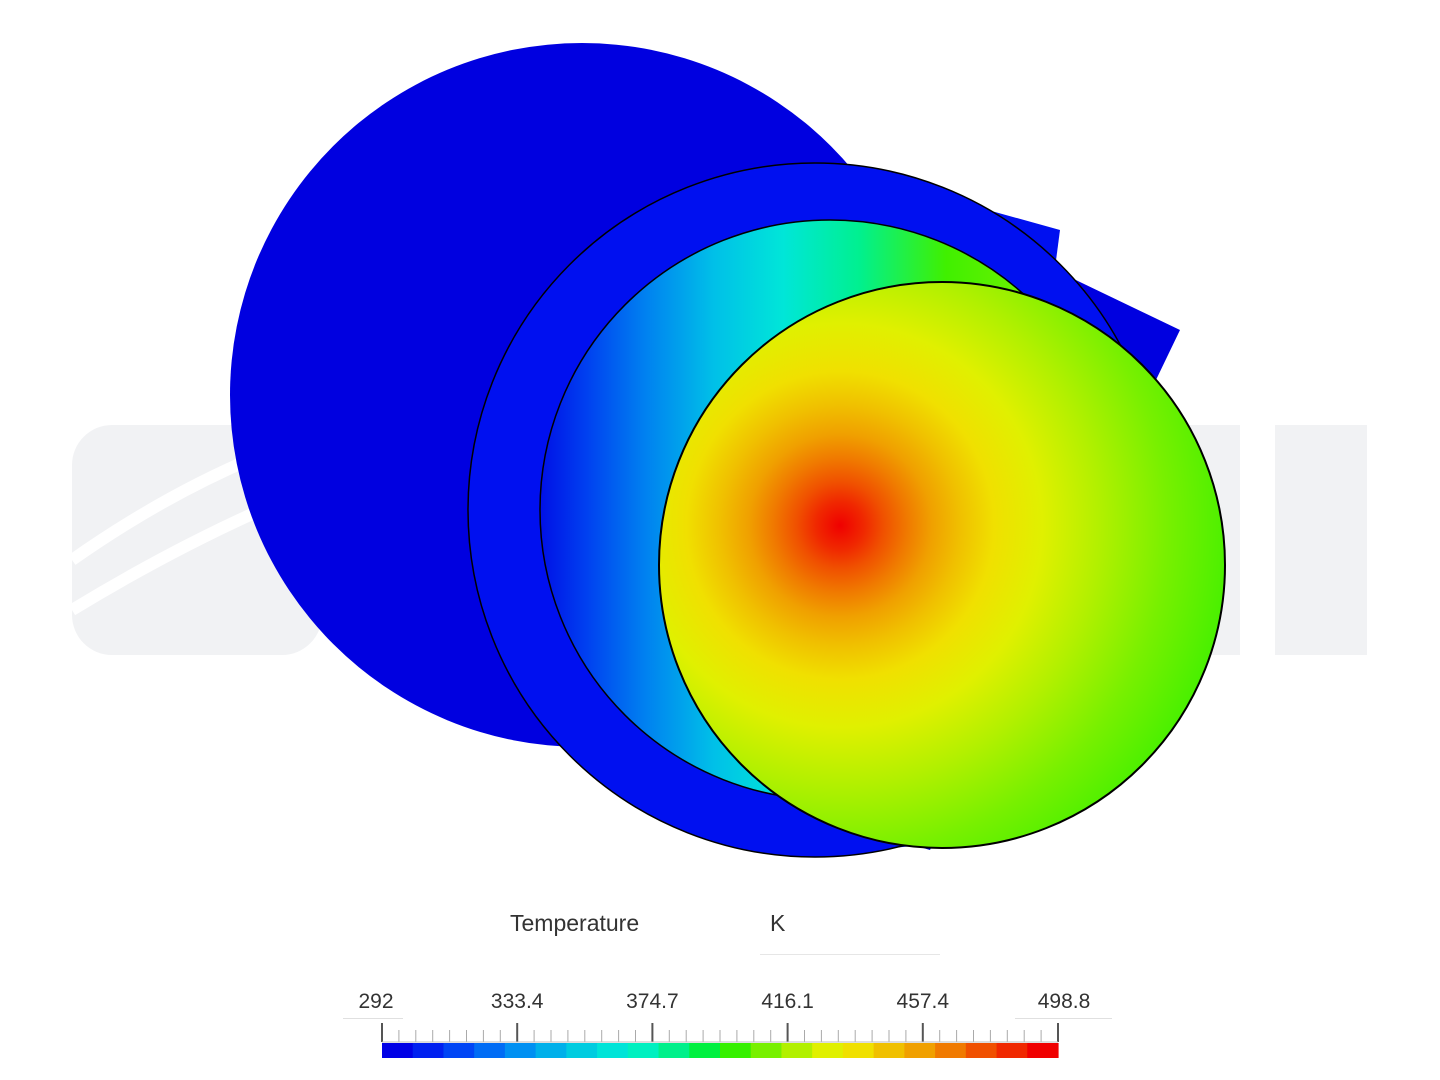 This screenshot has height=1080, width=1440. I want to click on tick-label: 292, so click(376, 1001).